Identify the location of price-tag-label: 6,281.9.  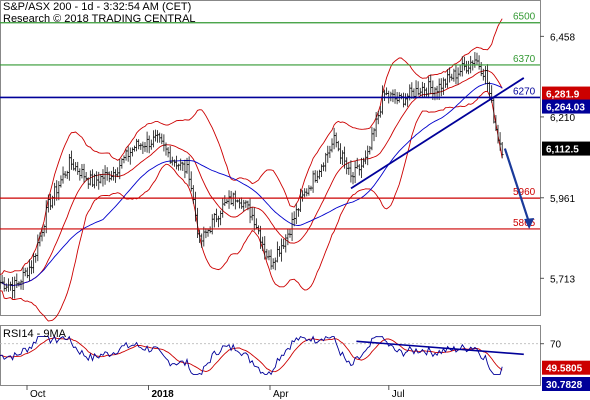
(563, 95).